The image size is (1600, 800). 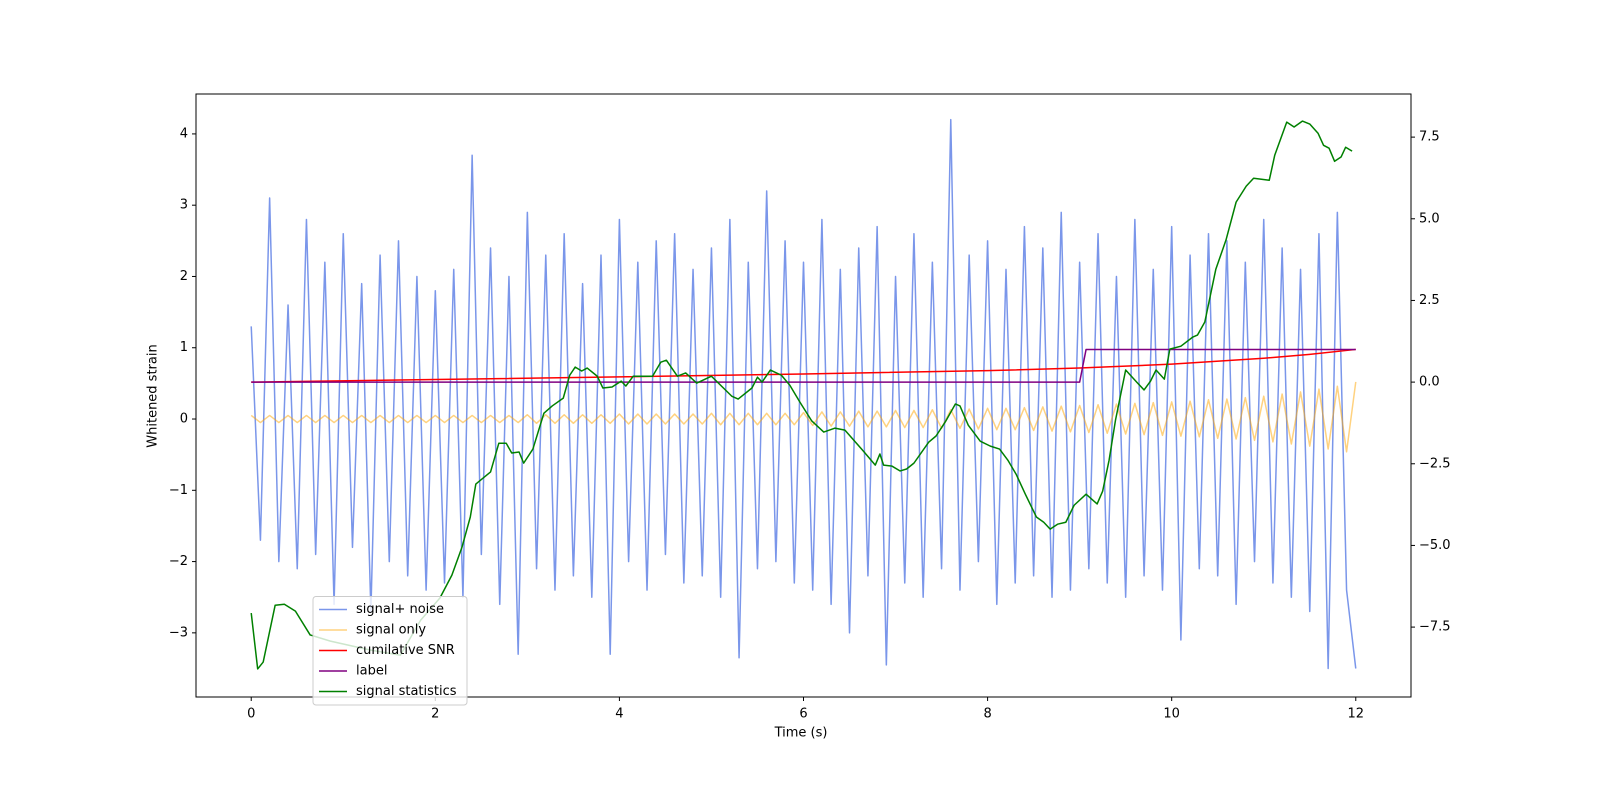 What do you see at coordinates (1435, 463) in the screenshot?
I see `y2-tick-label: −2.5` at bounding box center [1435, 463].